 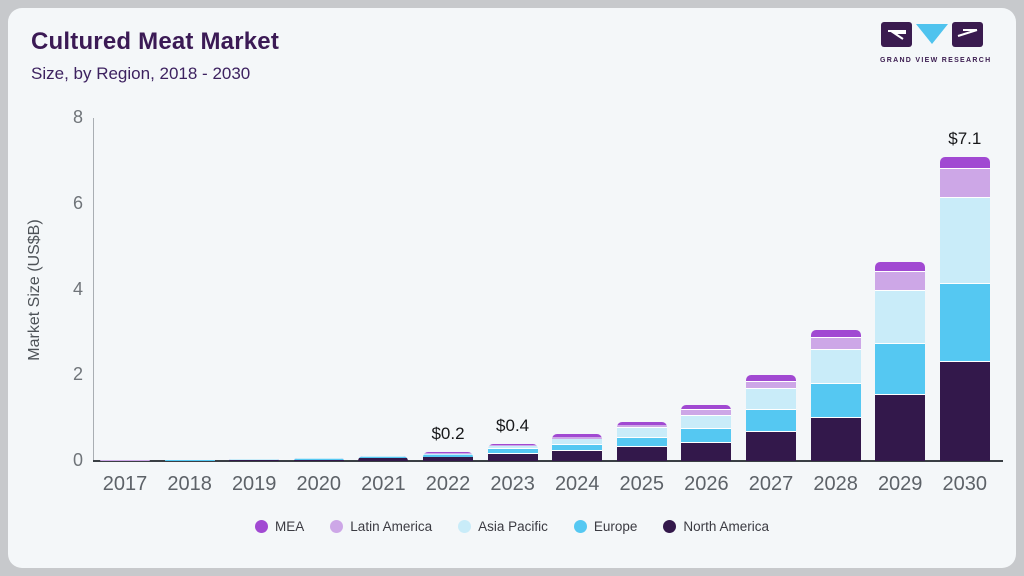 What do you see at coordinates (77, 202) in the screenshot?
I see `y-axis-tick-label: 6` at bounding box center [77, 202].